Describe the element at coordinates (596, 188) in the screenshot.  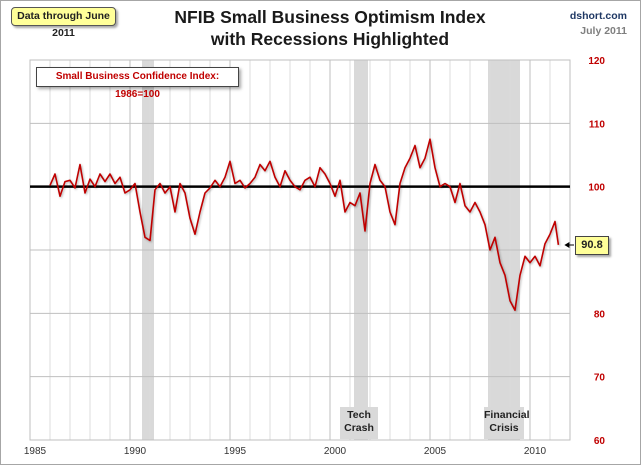
I see `y-tick-label: 100` at that location.